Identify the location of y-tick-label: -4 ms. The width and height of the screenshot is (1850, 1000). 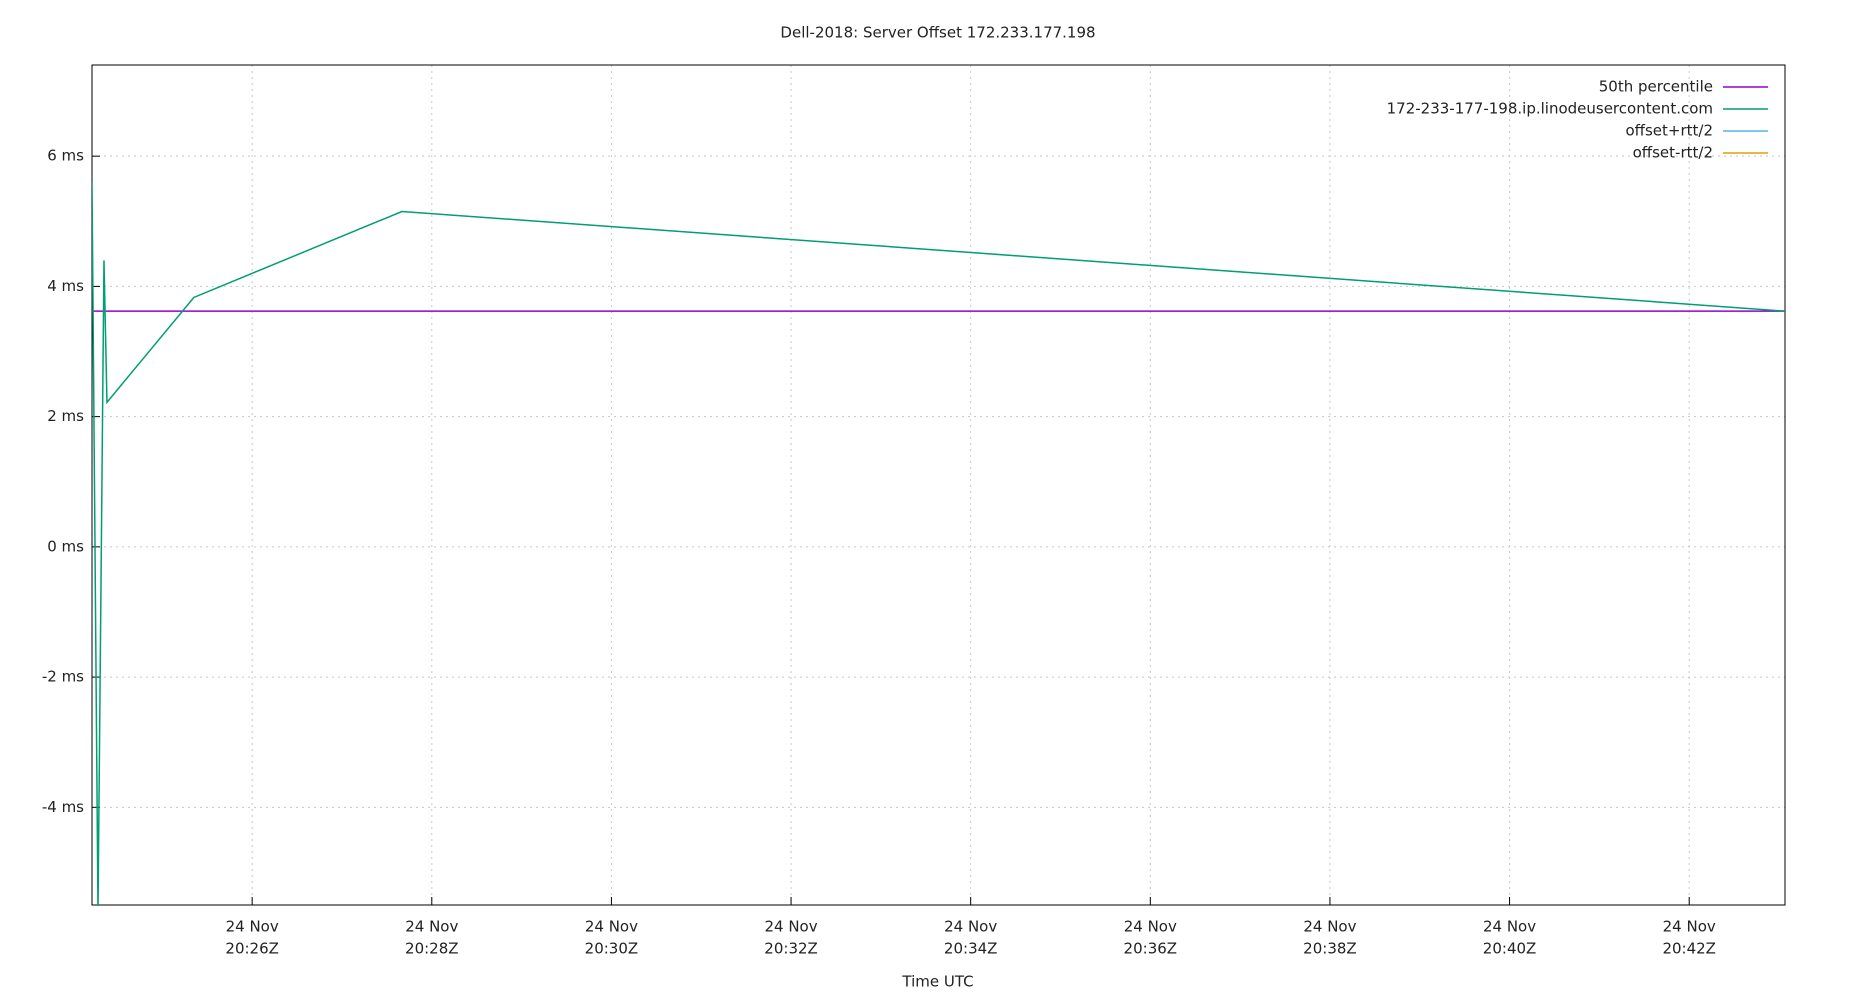
(63, 807).